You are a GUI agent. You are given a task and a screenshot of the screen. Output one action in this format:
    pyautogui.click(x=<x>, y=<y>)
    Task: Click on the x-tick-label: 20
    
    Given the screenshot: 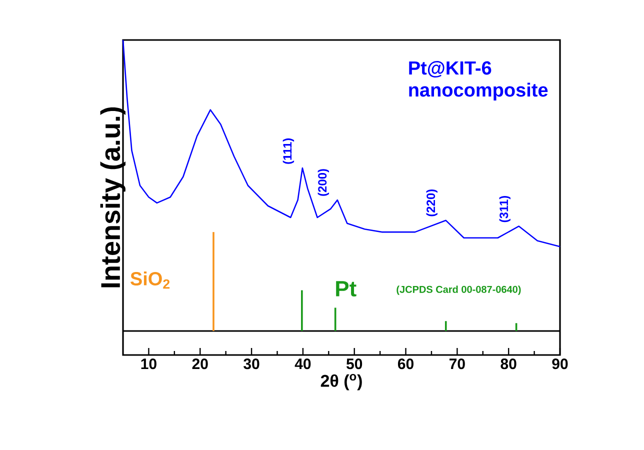 What is the action you would take?
    pyautogui.click(x=200, y=364)
    